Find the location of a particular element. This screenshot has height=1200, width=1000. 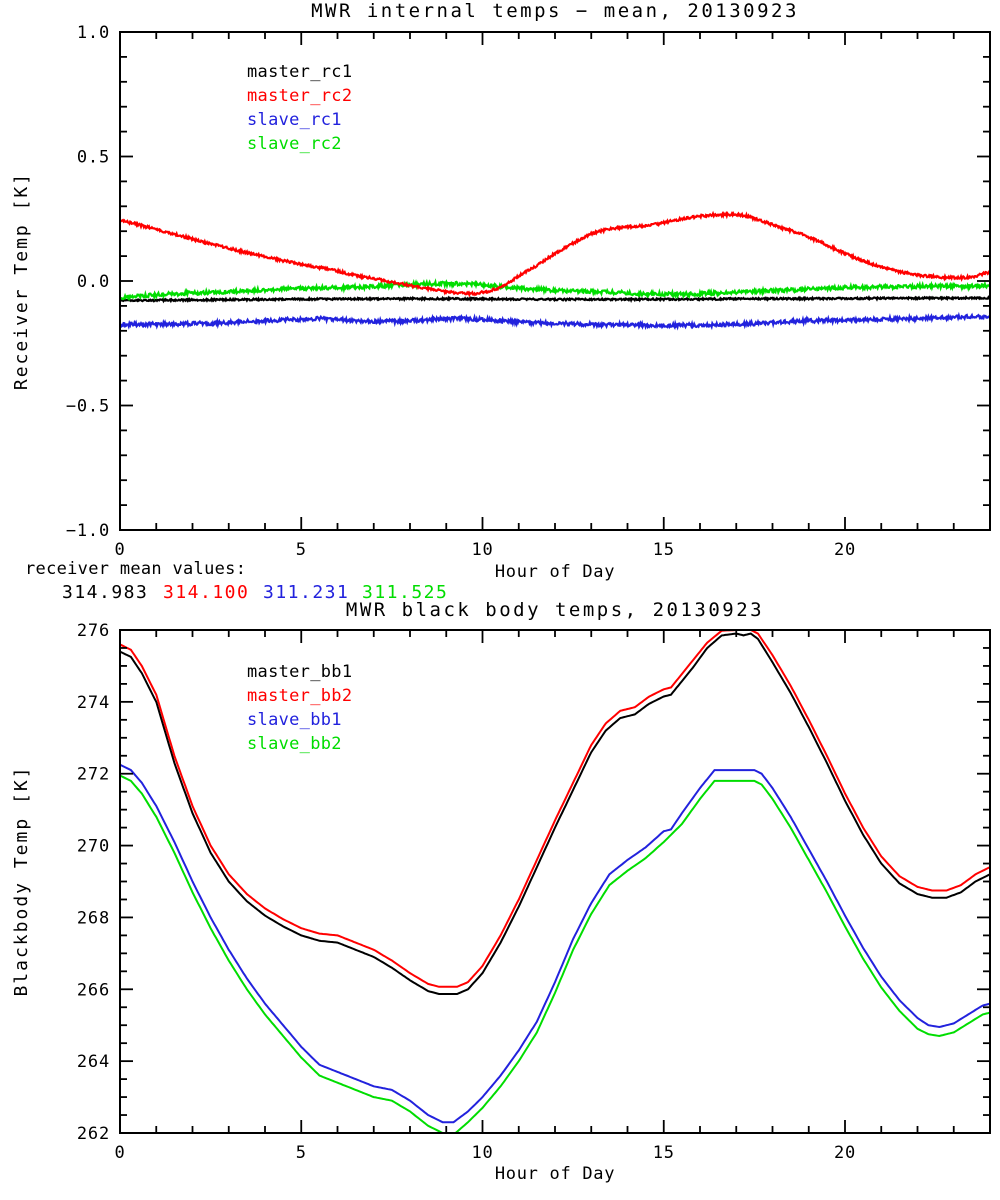

mean-value-slave-rc1: 311.231 is located at coordinates (306, 592).